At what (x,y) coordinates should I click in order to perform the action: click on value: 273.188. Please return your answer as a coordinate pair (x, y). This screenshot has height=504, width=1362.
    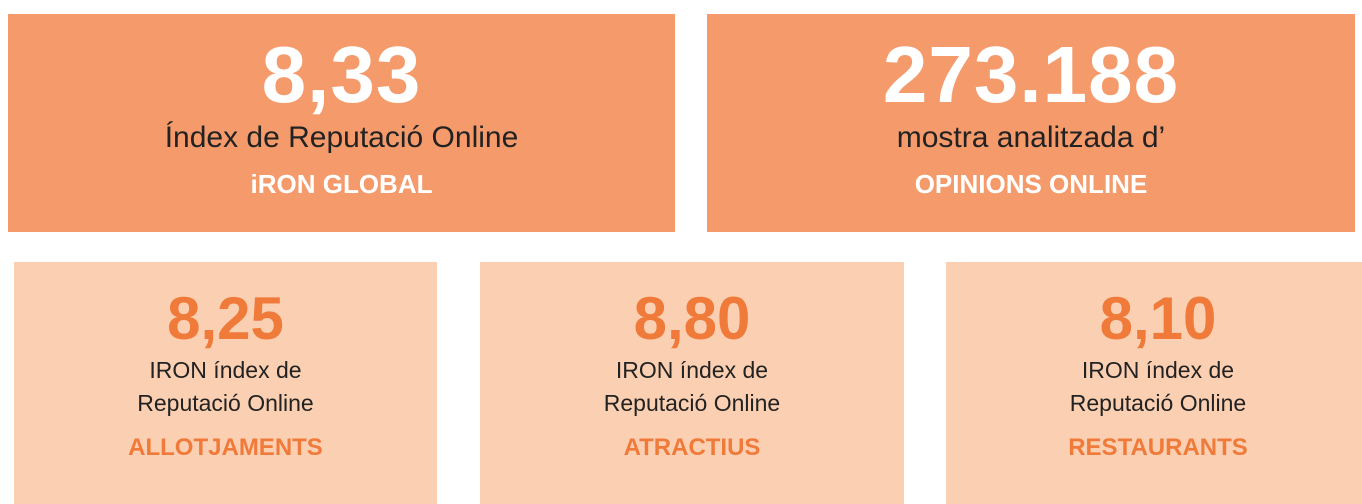
    Looking at the image, I should click on (1031, 74).